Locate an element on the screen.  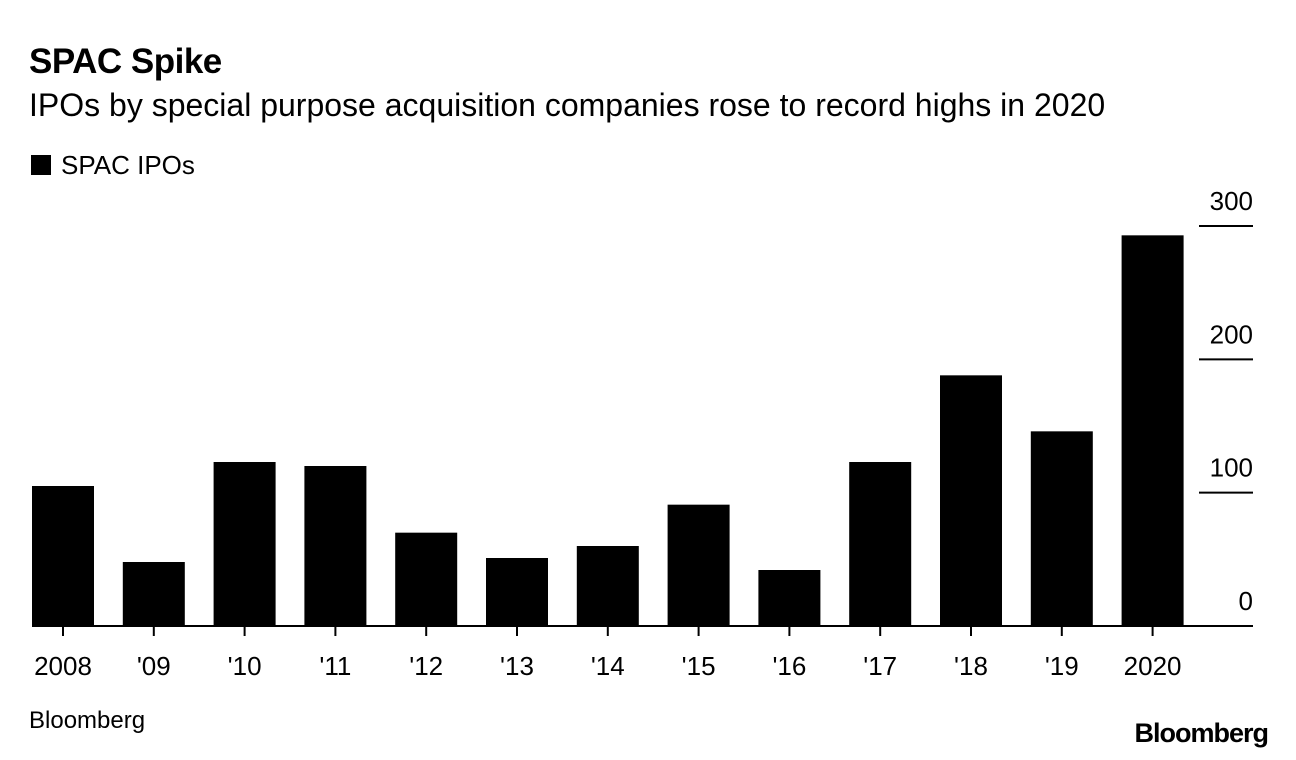
x-tick-label: '18 is located at coordinates (971, 666).